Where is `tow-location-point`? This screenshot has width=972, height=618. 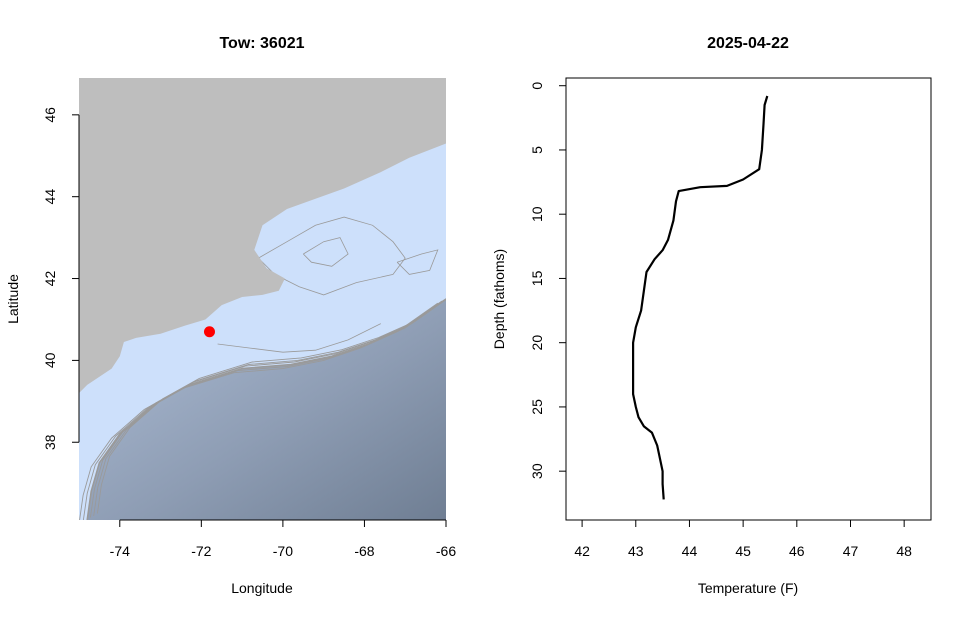 tow-location-point is located at coordinates (209, 332).